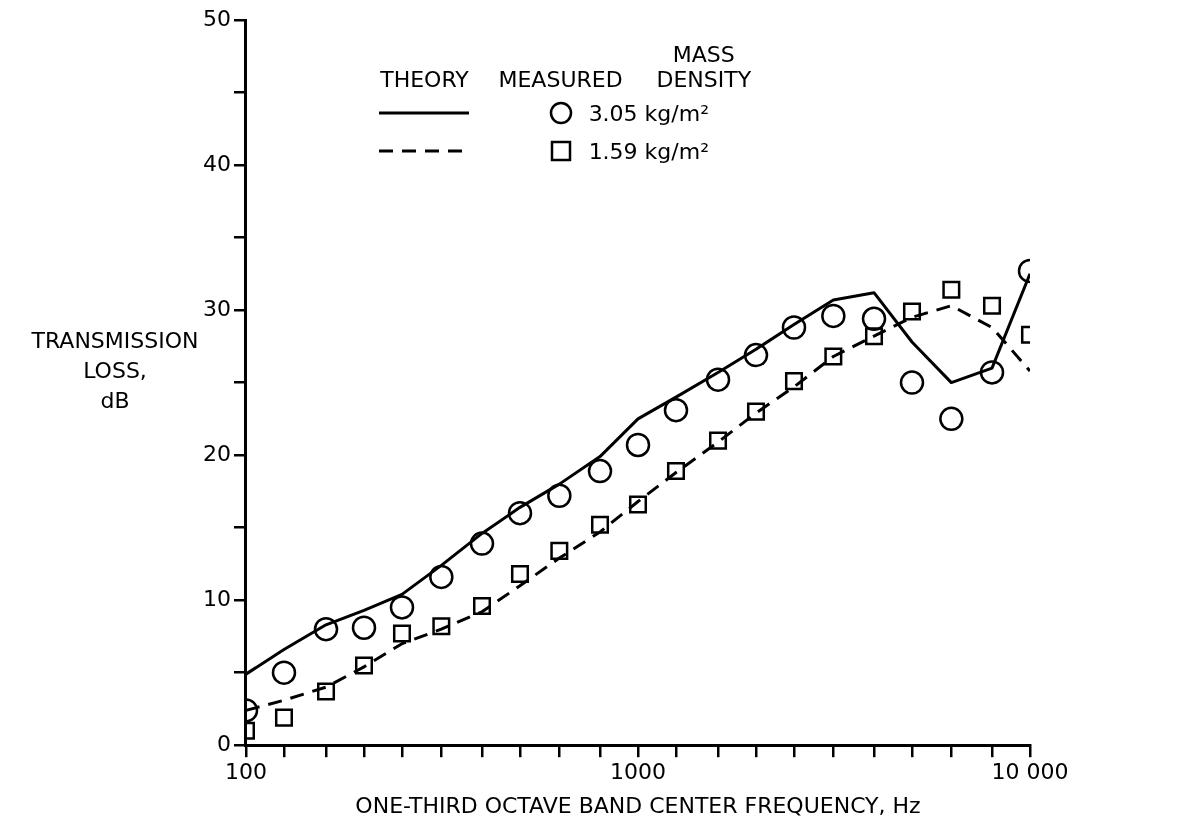 This screenshot has width=1200, height=834. Describe the element at coordinates (223, 743) in the screenshot. I see `y-tick-label: 0` at that location.